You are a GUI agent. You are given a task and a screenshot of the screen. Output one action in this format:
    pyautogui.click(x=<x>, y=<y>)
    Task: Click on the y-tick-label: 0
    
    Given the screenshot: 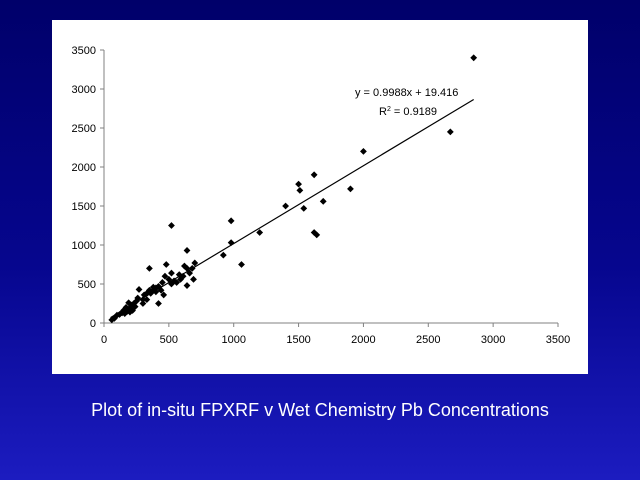 What is the action you would take?
    pyautogui.click(x=93, y=324)
    